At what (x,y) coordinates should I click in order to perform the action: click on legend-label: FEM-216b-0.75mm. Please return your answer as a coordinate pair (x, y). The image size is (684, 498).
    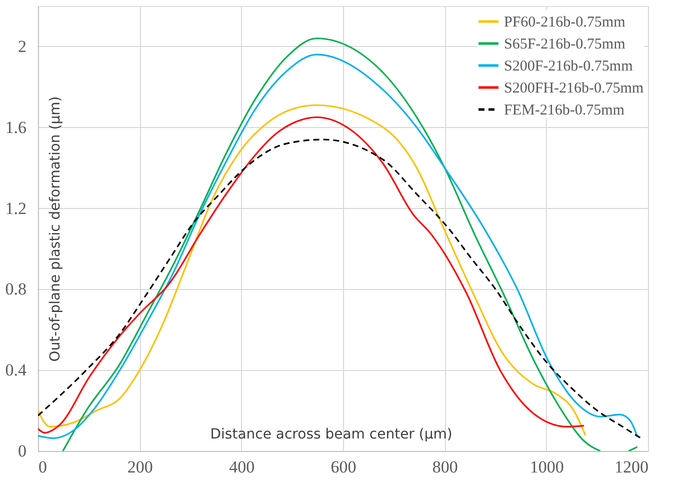
    Looking at the image, I should click on (564, 110).